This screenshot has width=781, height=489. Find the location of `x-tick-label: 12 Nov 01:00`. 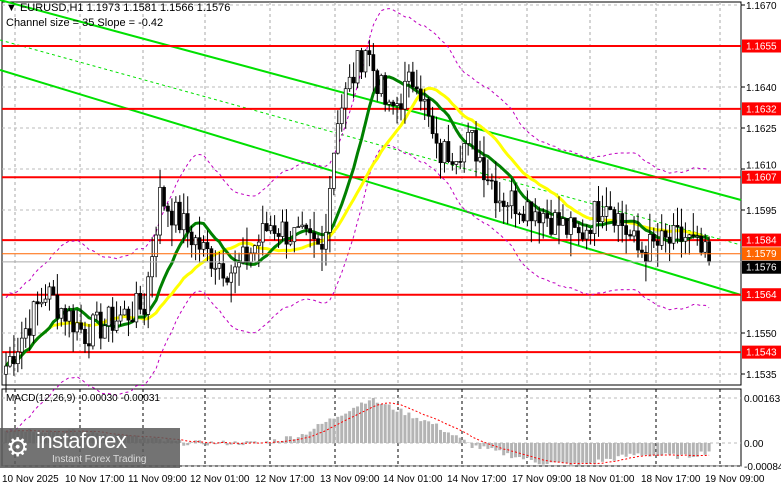

x-tick-label: 12 Nov 01:00 is located at coordinates (220, 479).